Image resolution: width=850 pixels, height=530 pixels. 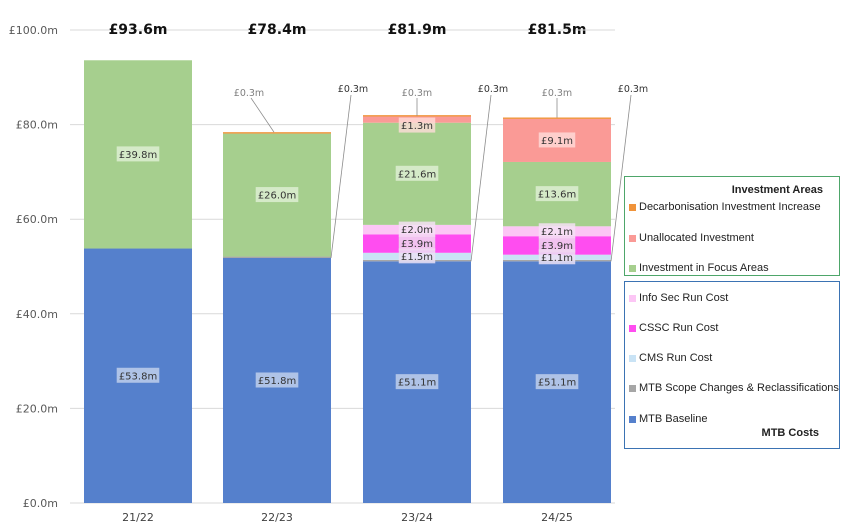 I want to click on legend-item-cms: CMS Run Cost, so click(x=670, y=358).